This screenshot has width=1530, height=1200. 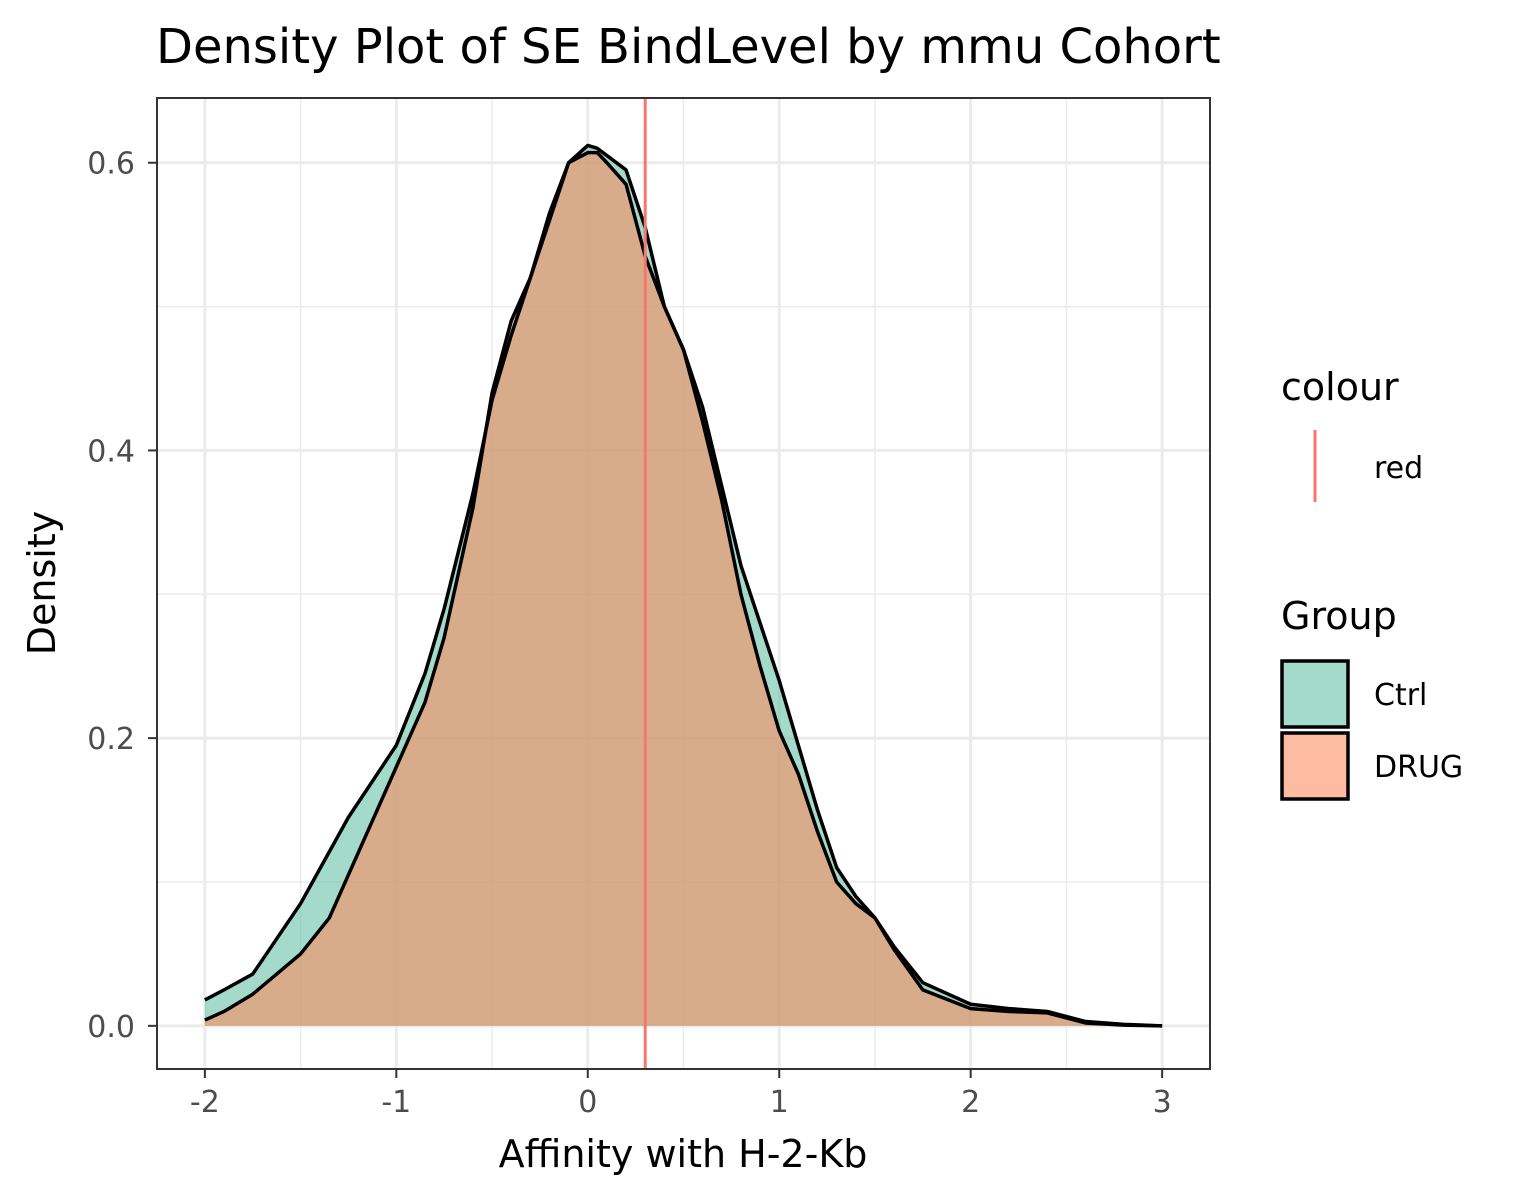 What do you see at coordinates (1400, 695) in the screenshot?
I see `legend-label-ctrl: Ctrl` at bounding box center [1400, 695].